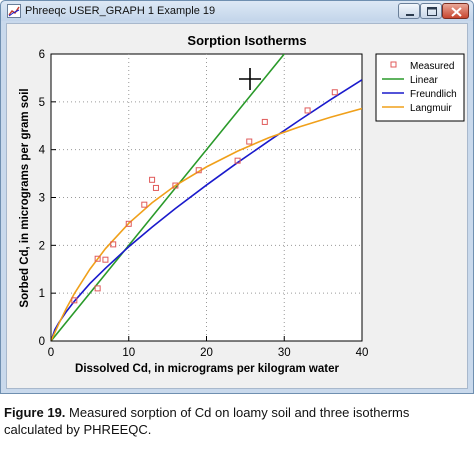  I want to click on figure-label: Figure 19., so click(35, 412).